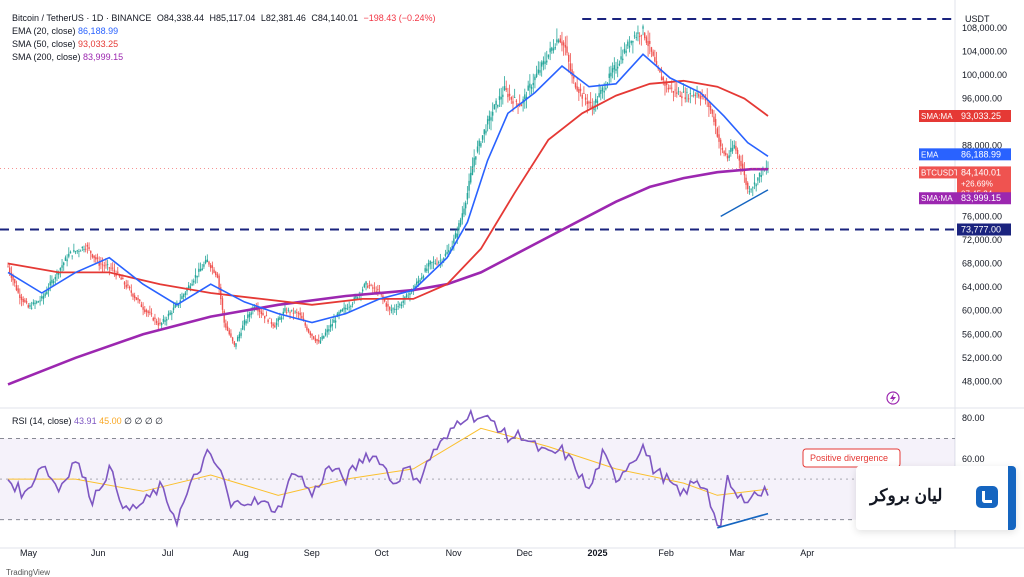  What do you see at coordinates (973, 459) in the screenshot?
I see `rsi-tick-label: 60.00` at bounding box center [973, 459].